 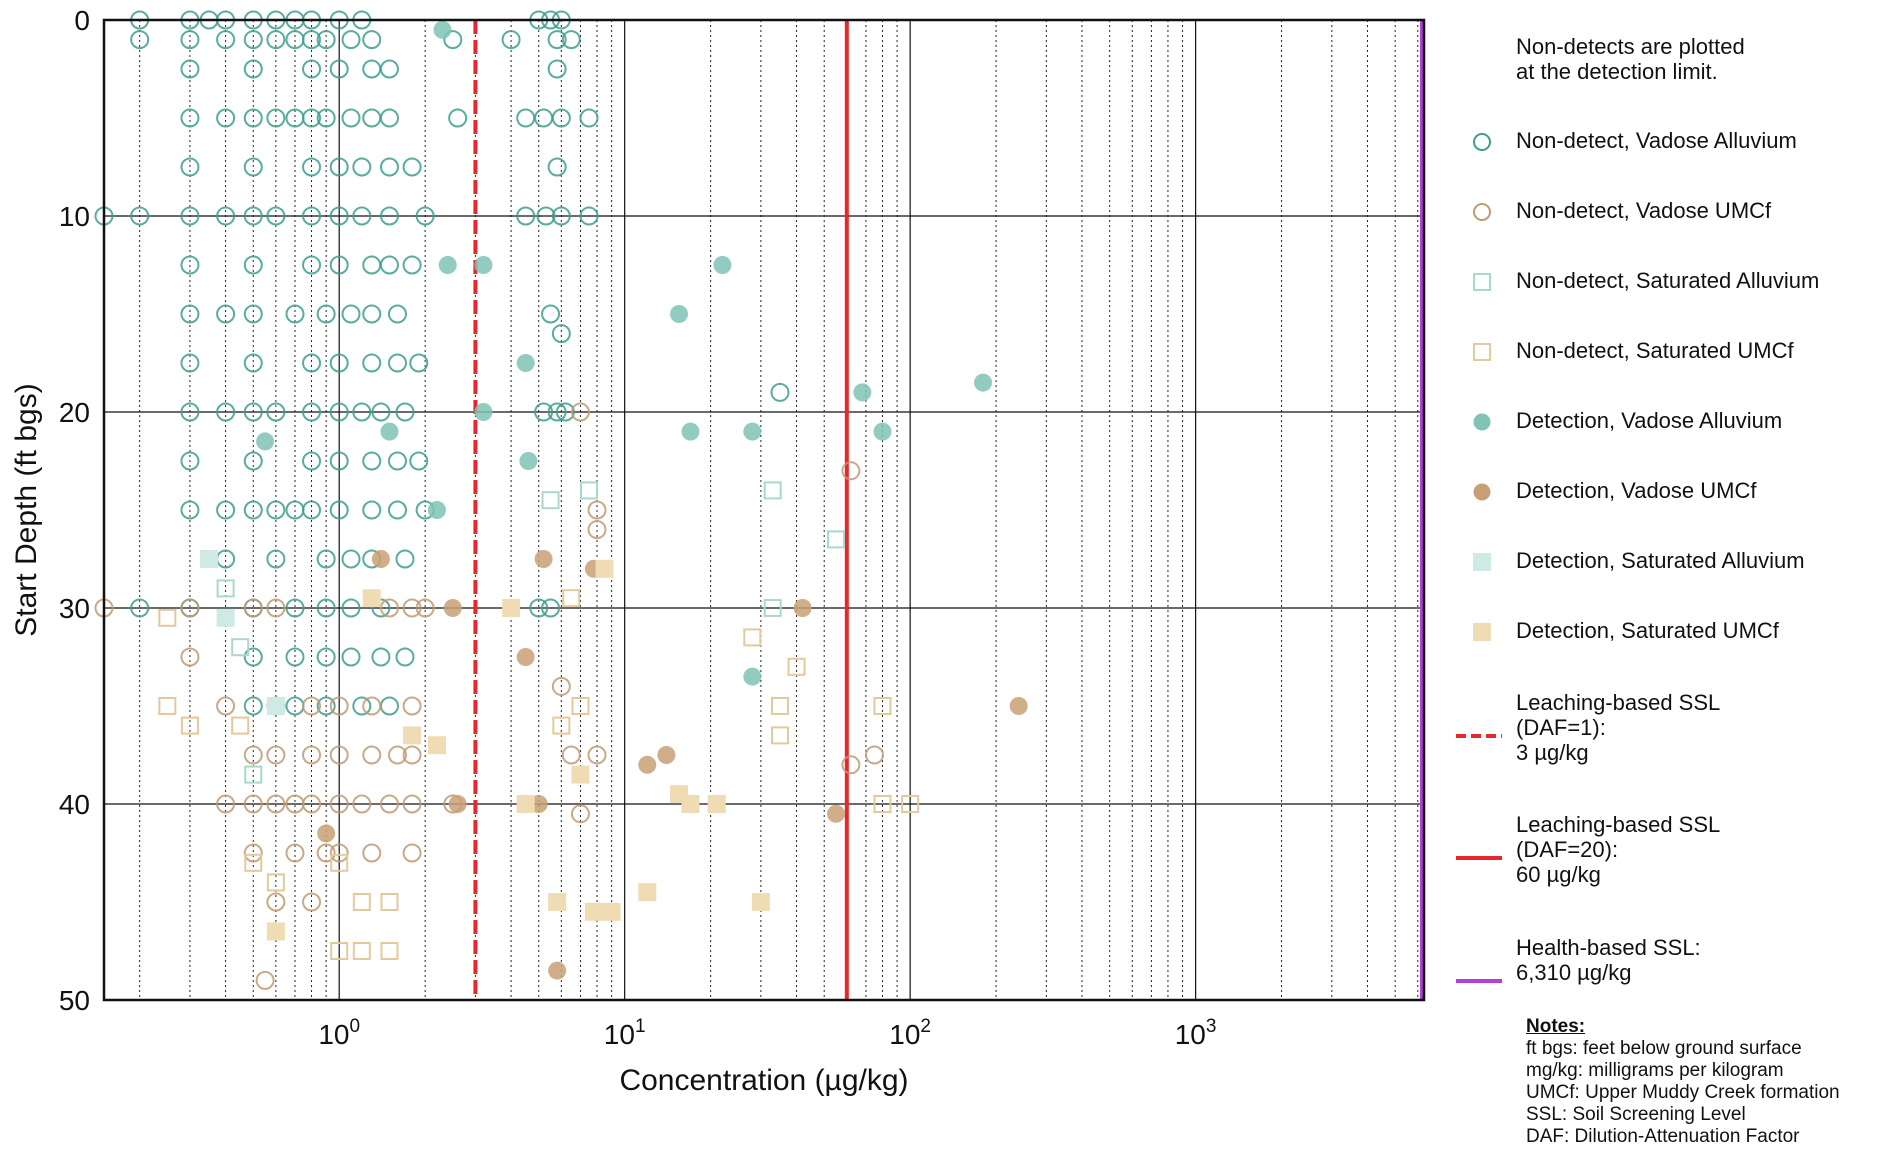 What do you see at coordinates (339, 1033) in the screenshot?
I see `x-tick-label: 10⁰` at bounding box center [339, 1033].